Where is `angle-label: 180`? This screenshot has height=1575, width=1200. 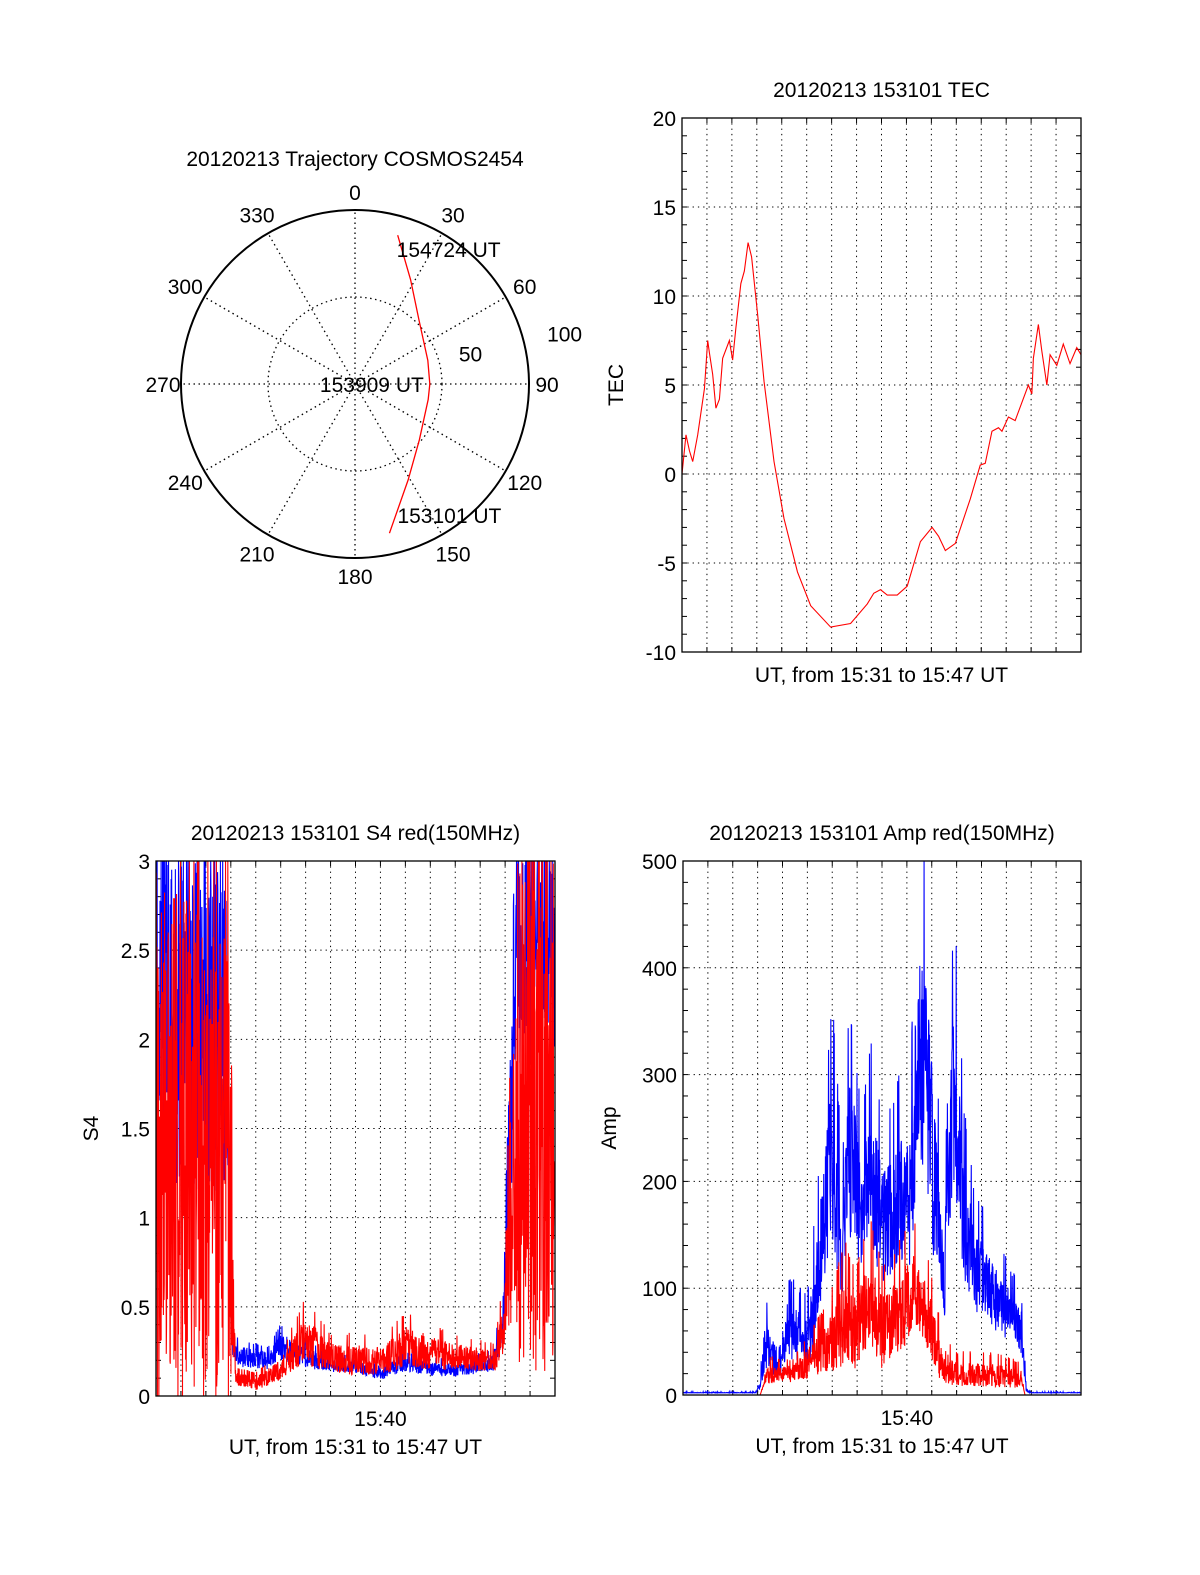 angle-label: 180 is located at coordinates (354, 577).